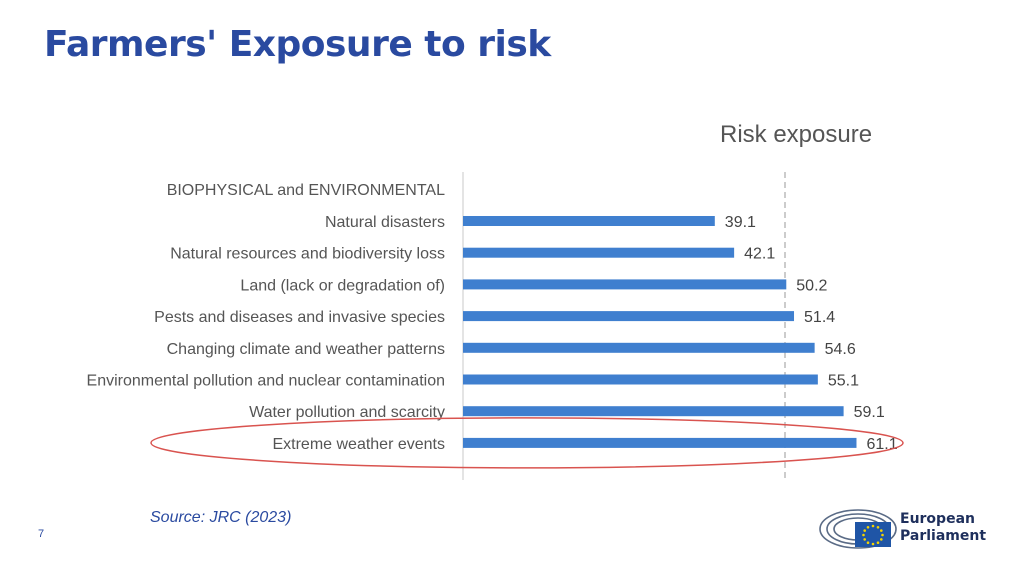 The height and width of the screenshot is (576, 1024). Describe the element at coordinates (347, 412) in the screenshot. I see `category-label: Water pollution and scarcity` at that location.